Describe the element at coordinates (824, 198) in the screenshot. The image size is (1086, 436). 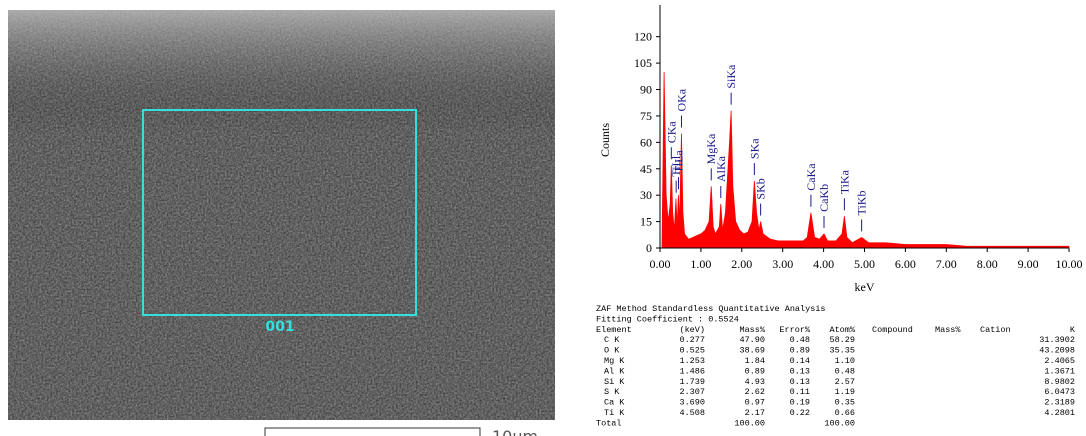
I see `peak-label: CaKb` at that location.